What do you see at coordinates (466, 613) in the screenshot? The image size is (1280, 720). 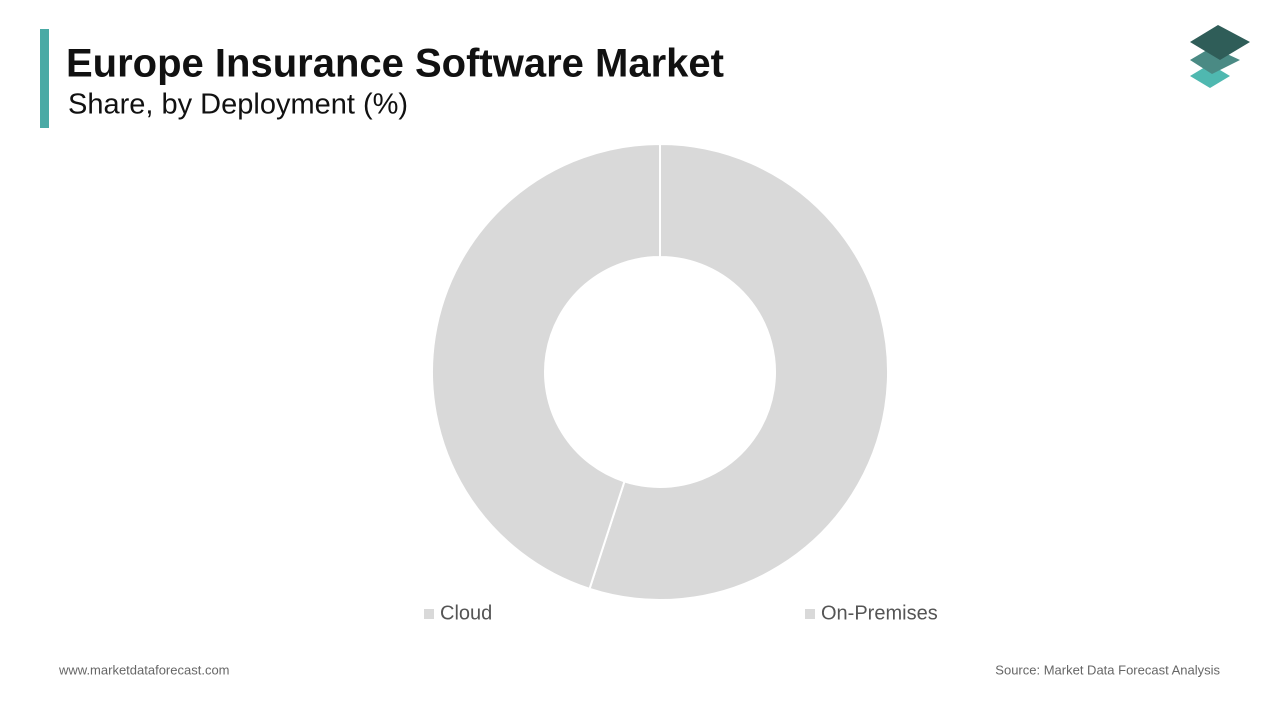 I see `legend-label: Cloud` at bounding box center [466, 613].